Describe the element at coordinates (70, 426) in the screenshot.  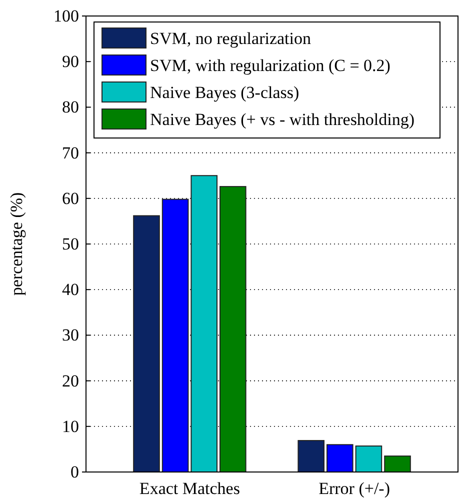
I see `y-tick-label: 10` at that location.